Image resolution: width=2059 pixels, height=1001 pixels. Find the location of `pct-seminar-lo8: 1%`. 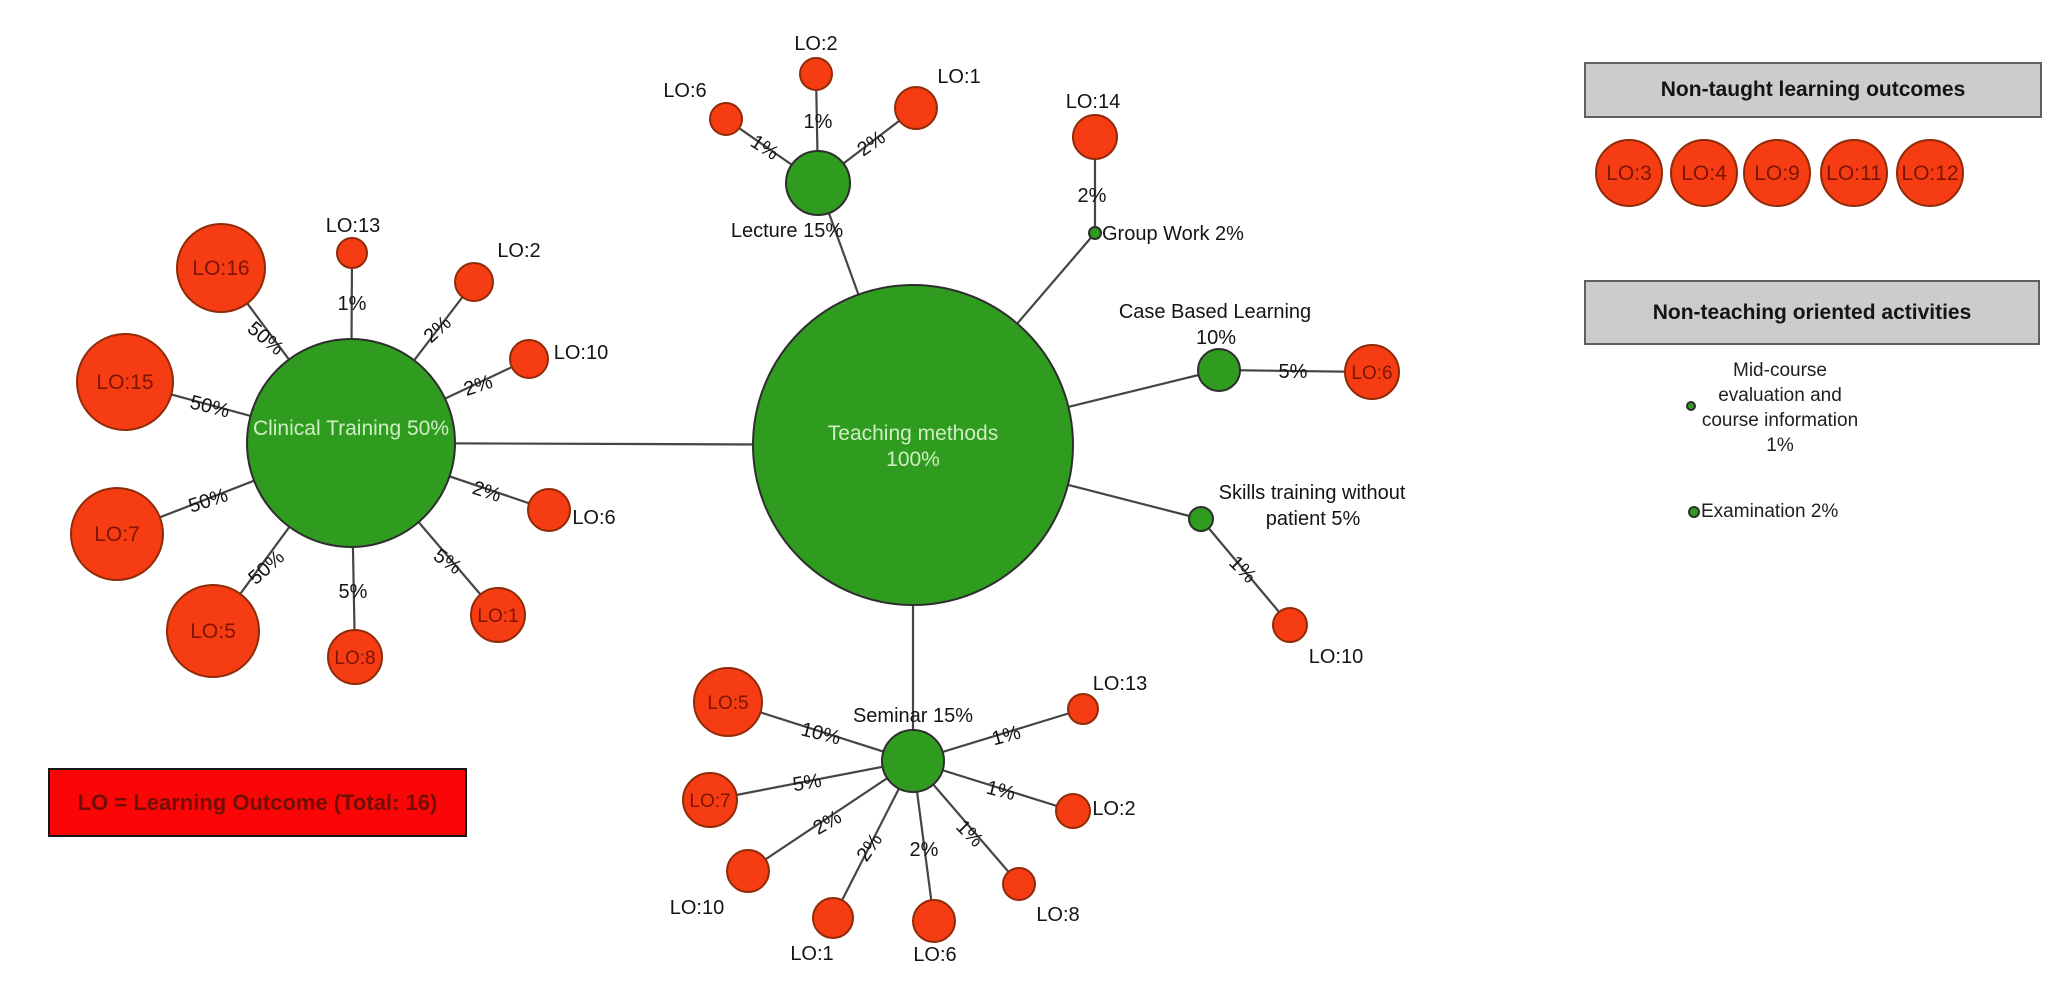

pct-seminar-lo8: 1% is located at coordinates (969, 834).